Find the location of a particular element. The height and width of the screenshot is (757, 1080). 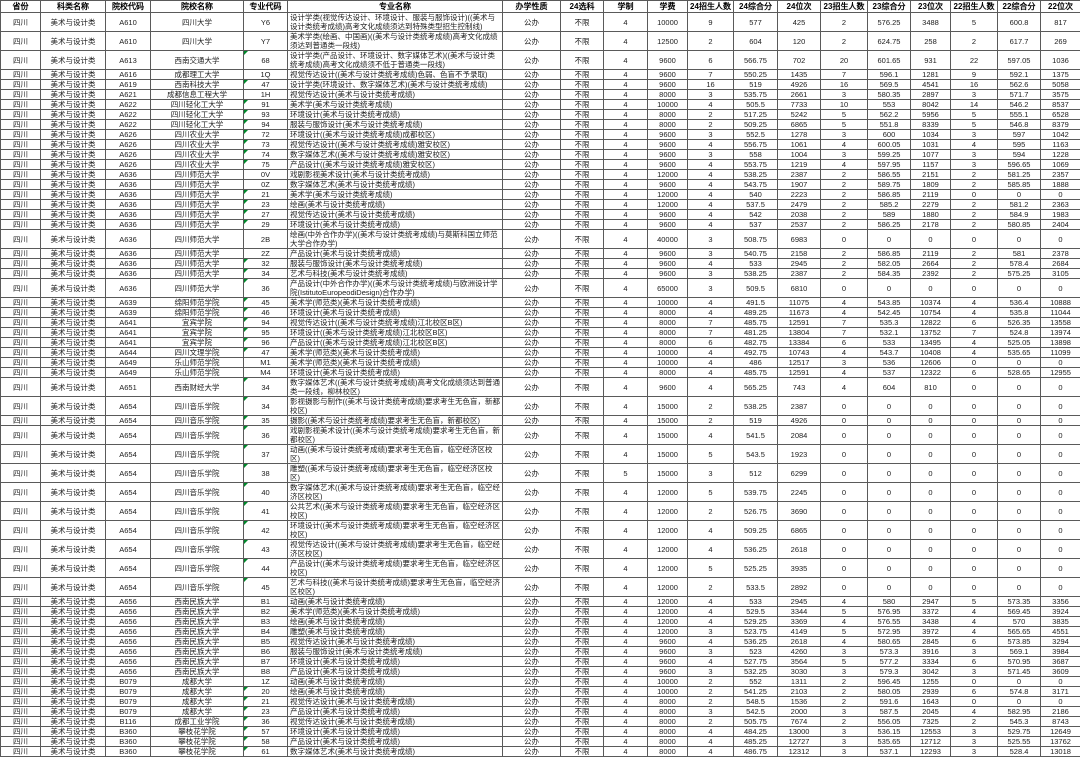

cell-score-2024: 541.25 is located at coordinates (756, 692).